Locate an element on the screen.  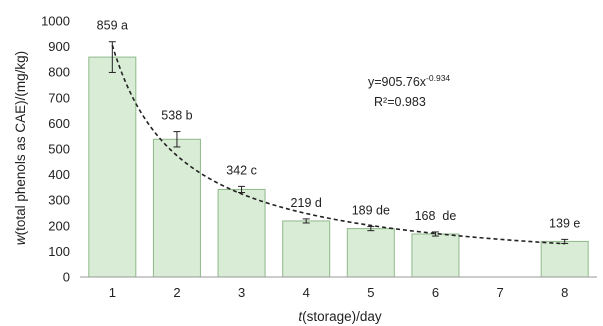
y-tick-label: 800 is located at coordinates (59, 72).